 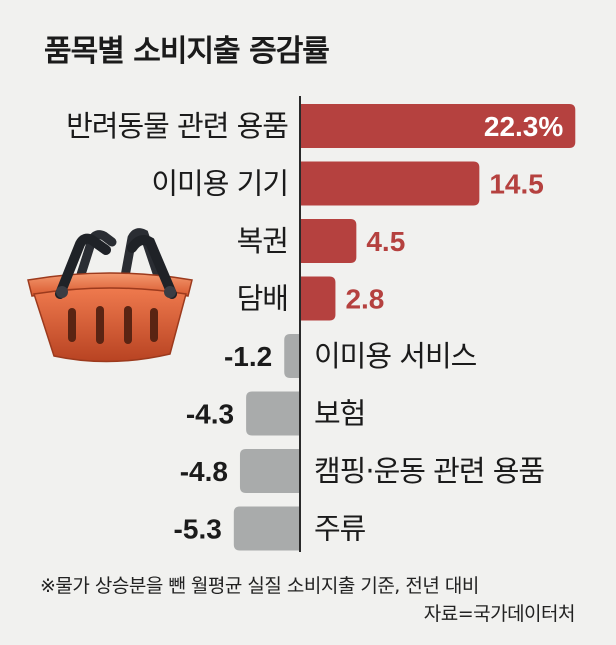 What do you see at coordinates (210, 414) in the screenshot?
I see `value-label: -4.3` at bounding box center [210, 414].